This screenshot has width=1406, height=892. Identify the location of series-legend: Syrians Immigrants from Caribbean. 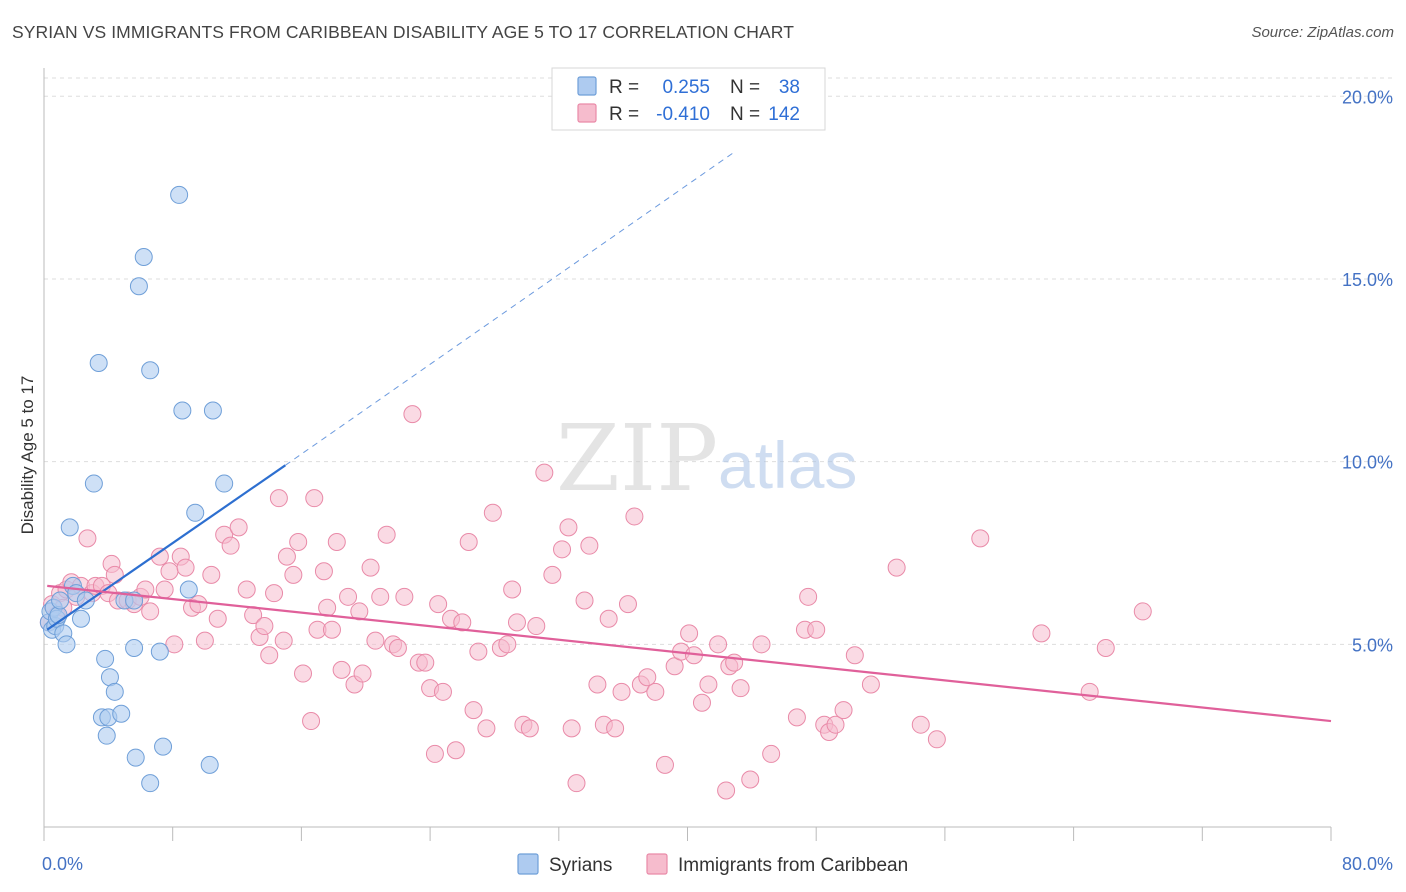
(712, 864).